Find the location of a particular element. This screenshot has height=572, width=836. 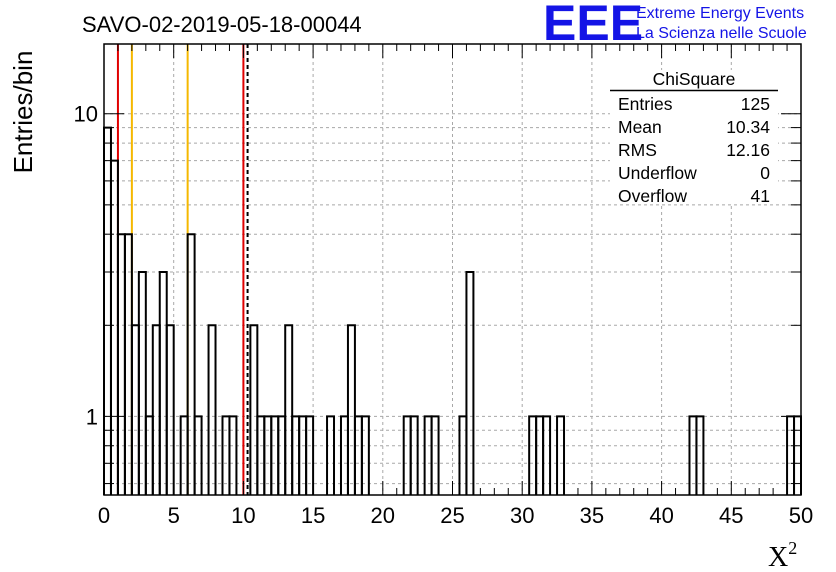

stats-label: Underflow is located at coordinates (657, 173).